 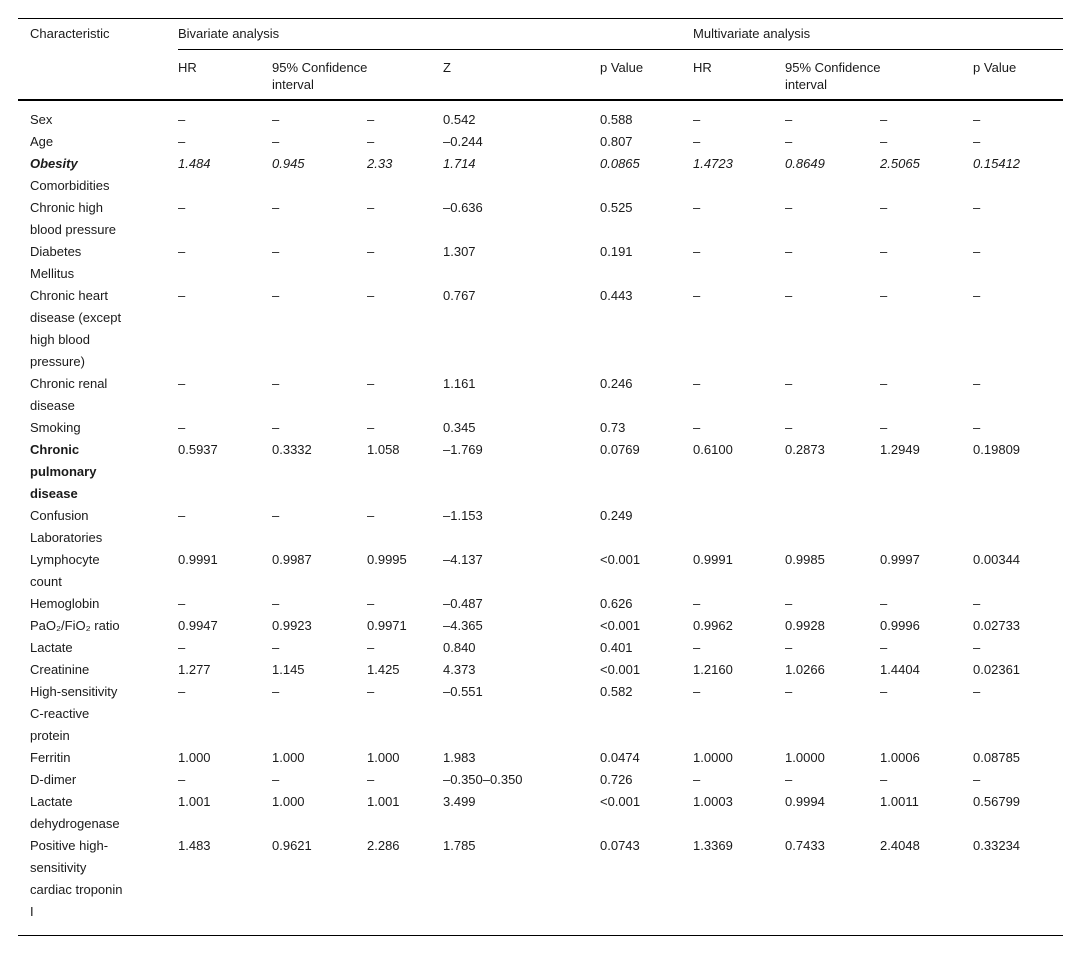 What do you see at coordinates (483, 779) in the screenshot?
I see `value-cell: –0.350–0.350` at bounding box center [483, 779].